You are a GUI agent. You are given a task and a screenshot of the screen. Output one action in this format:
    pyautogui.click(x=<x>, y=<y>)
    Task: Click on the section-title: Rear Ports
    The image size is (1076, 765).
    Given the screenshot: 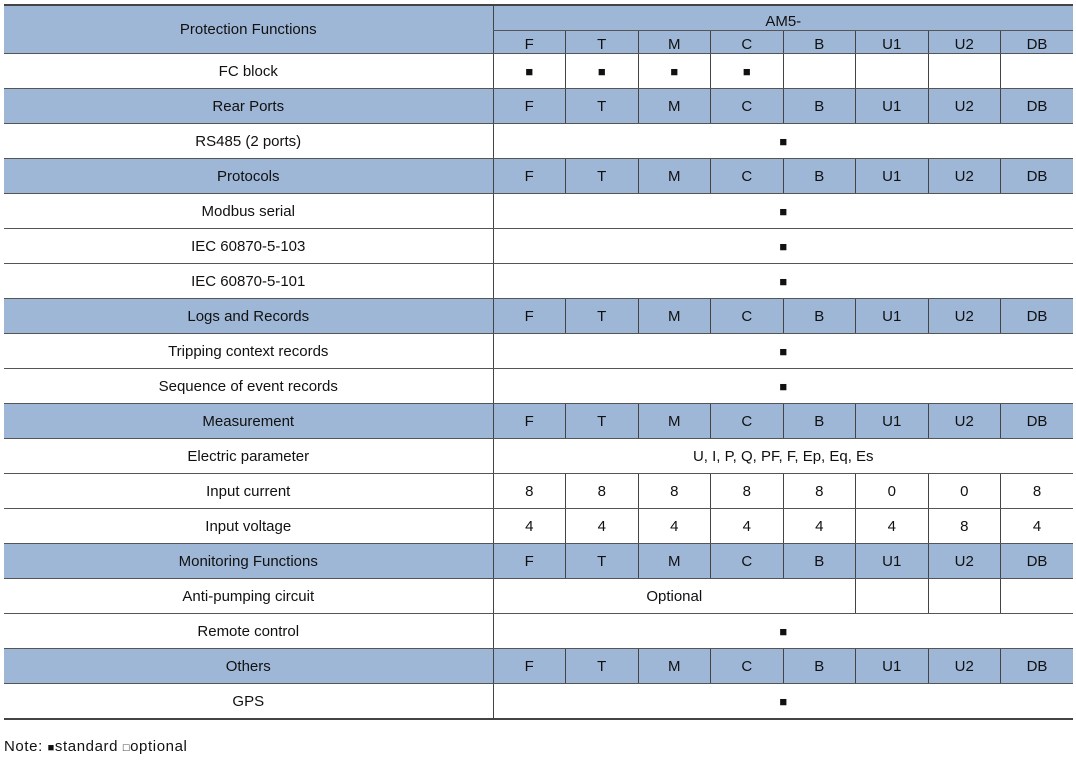 What is the action you would take?
    pyautogui.click(x=248, y=106)
    